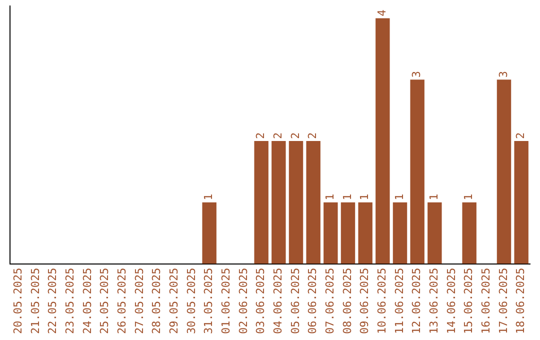  Describe the element at coordinates (209, 301) in the screenshot. I see `x-tick-label: 31.05.2025` at that location.